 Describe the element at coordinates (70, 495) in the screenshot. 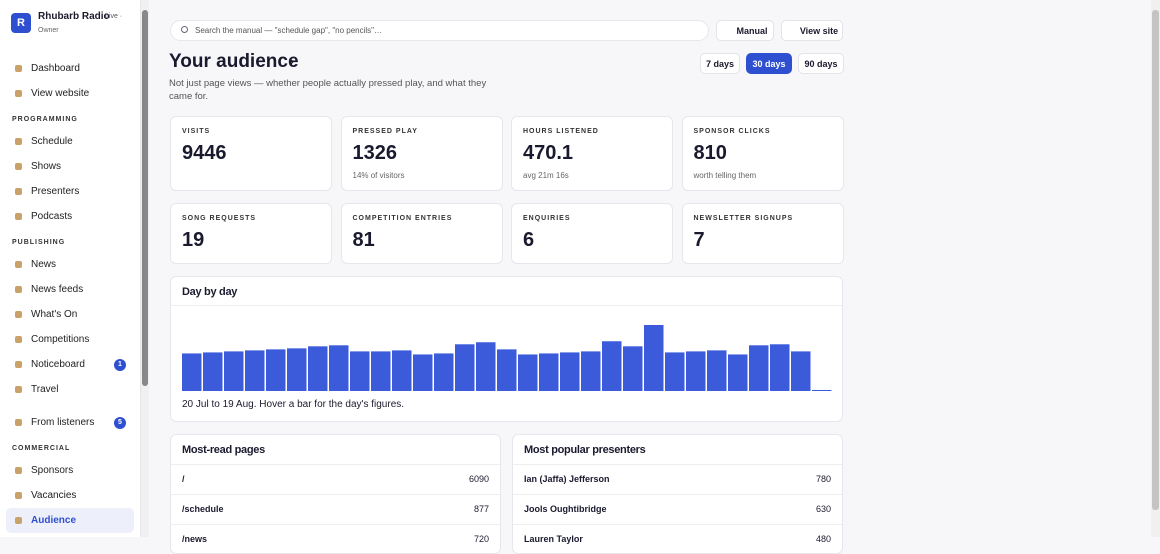

I see `nav-item: Vacancies` at that location.